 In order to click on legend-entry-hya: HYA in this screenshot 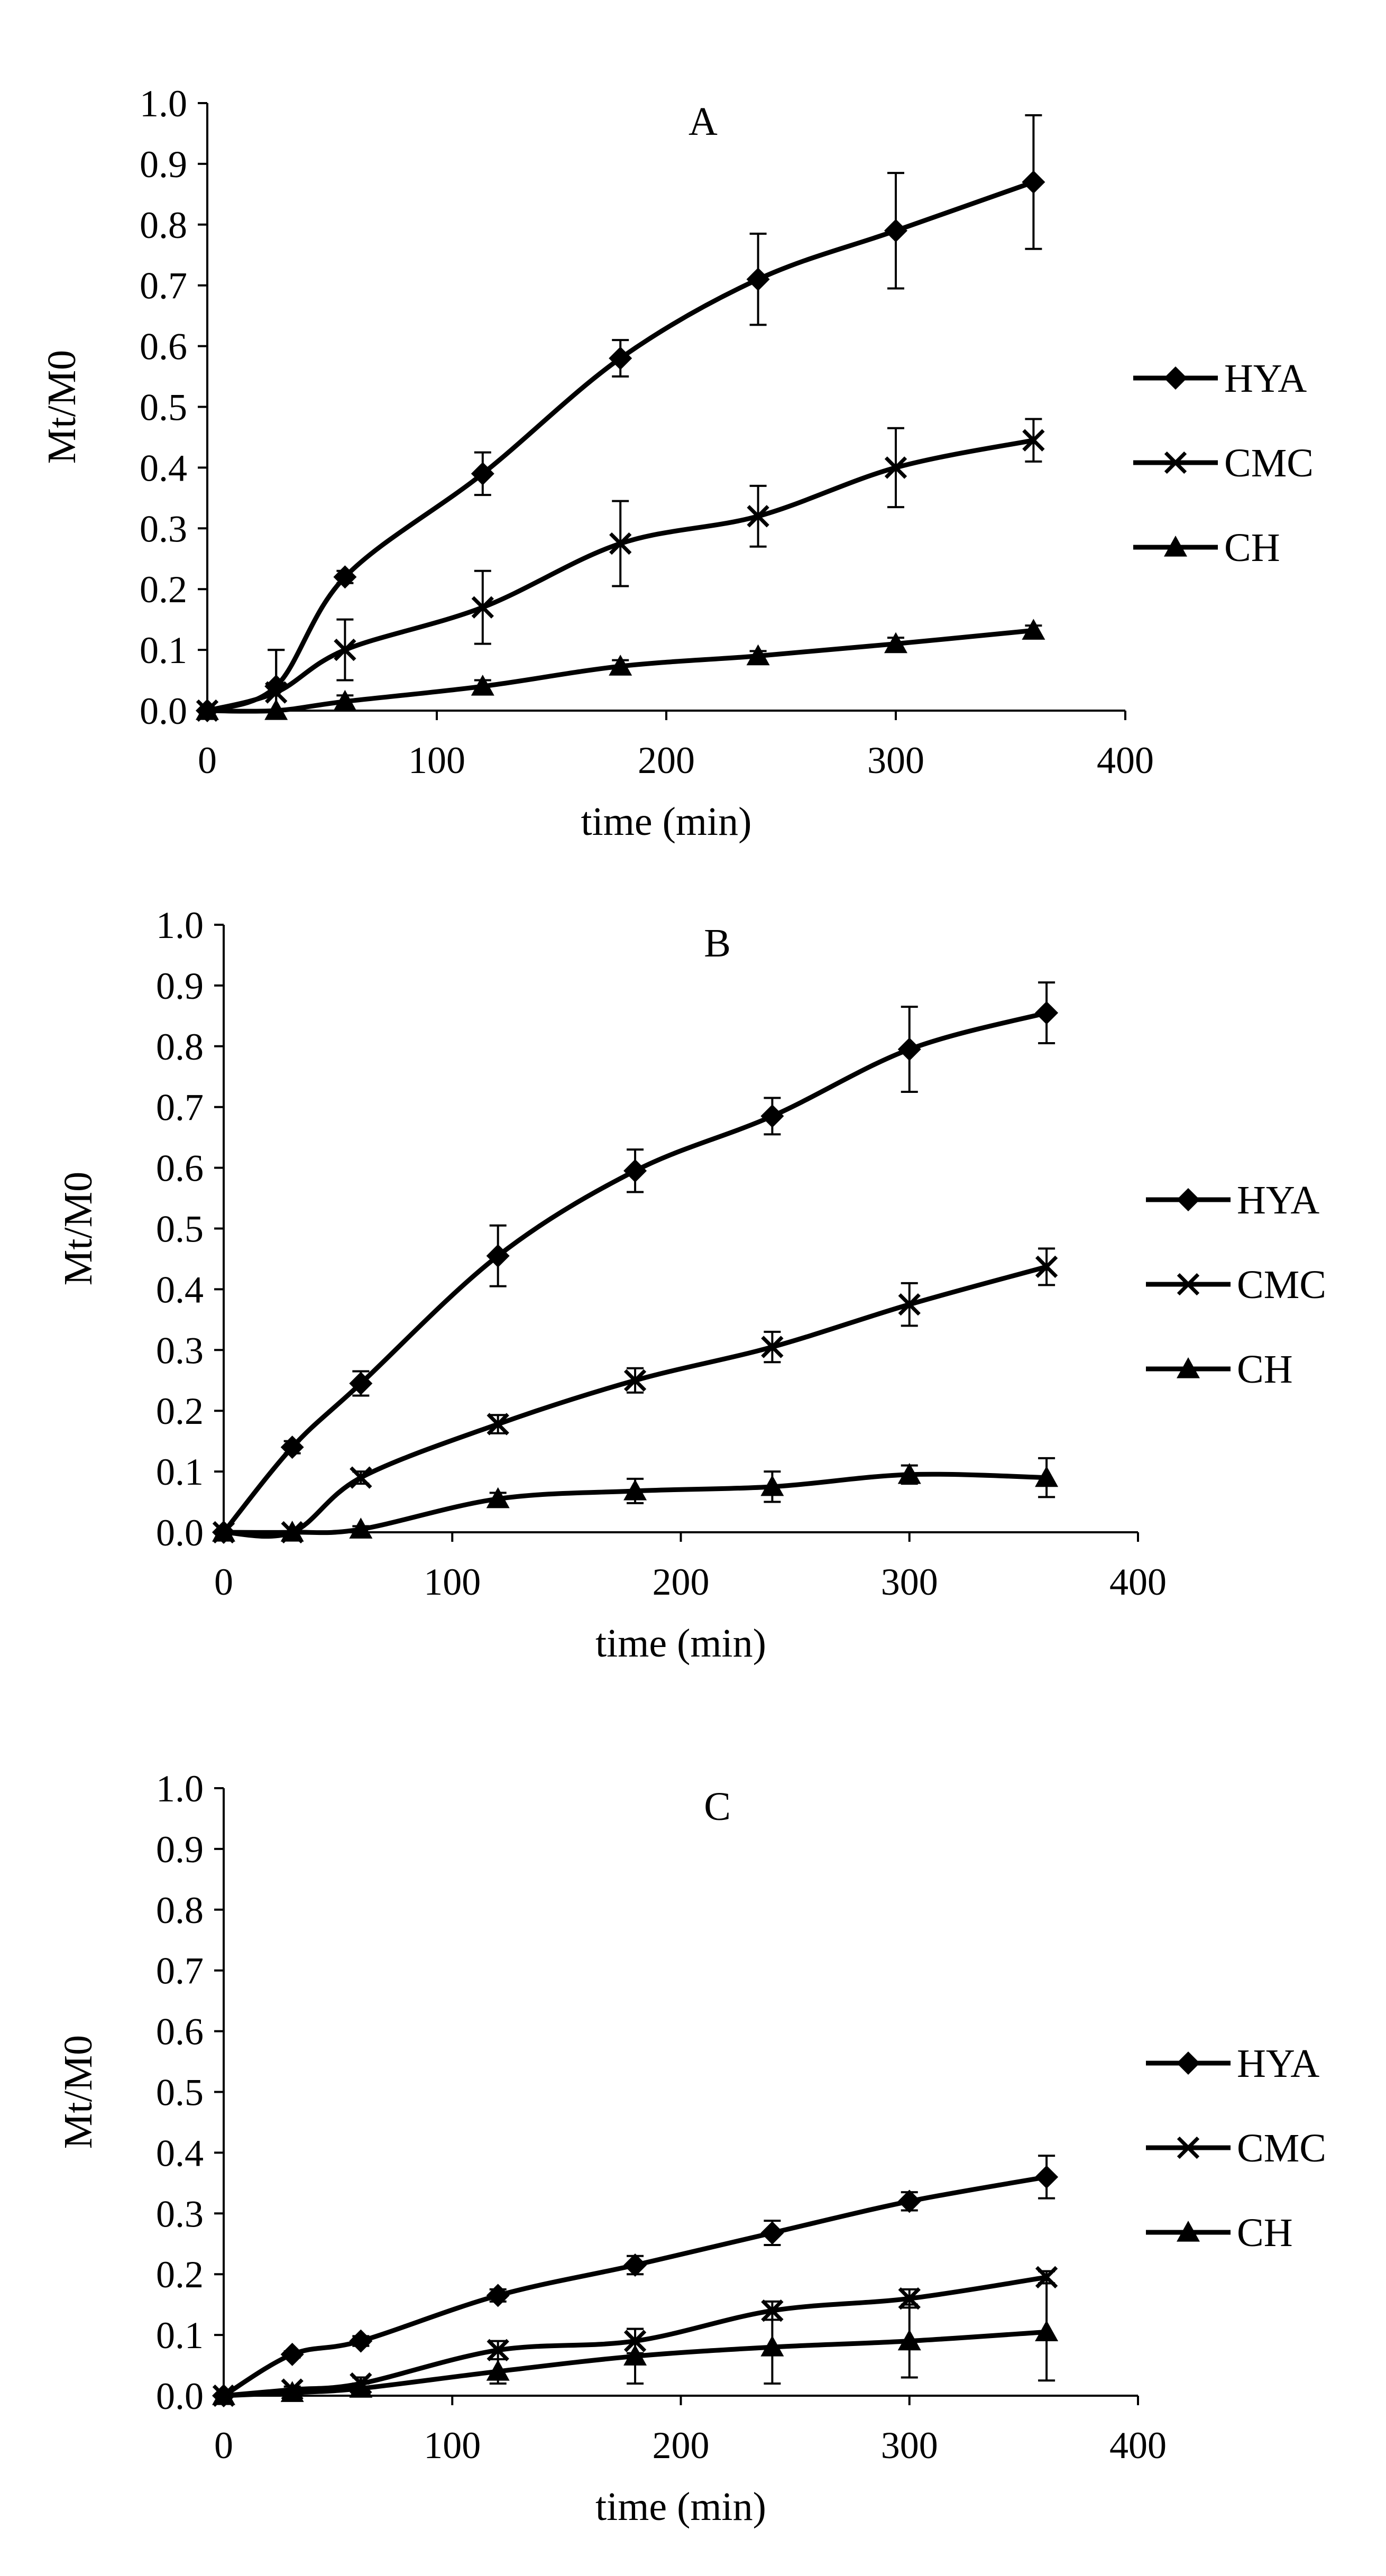, I will do `click(1232, 2063)`.